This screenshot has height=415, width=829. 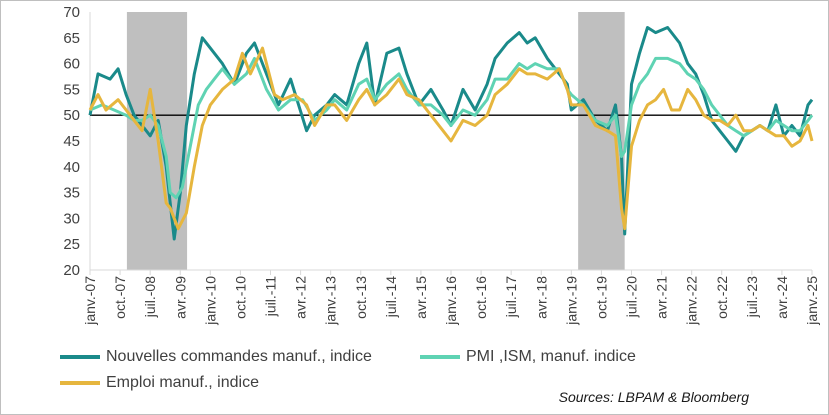 I want to click on y-tick-label: 55, so click(x=71, y=89).